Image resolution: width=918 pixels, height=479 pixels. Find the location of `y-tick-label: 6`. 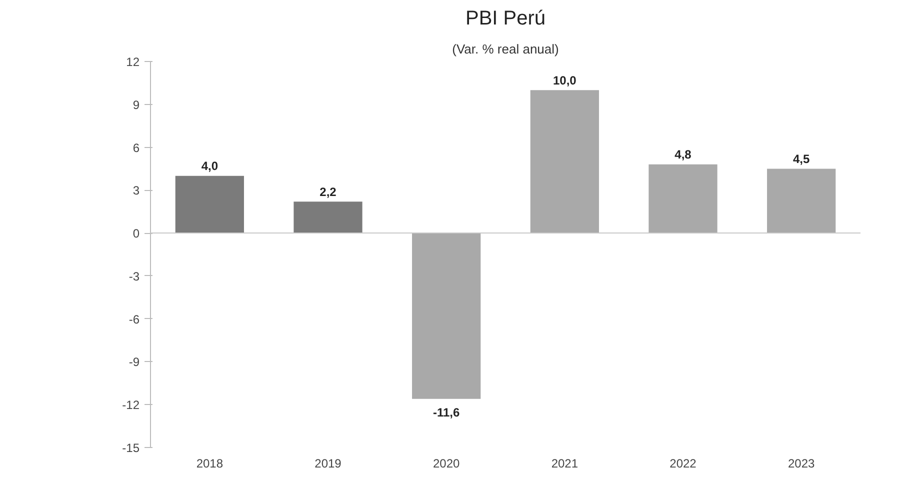

y-tick-label: 6 is located at coordinates (136, 147).